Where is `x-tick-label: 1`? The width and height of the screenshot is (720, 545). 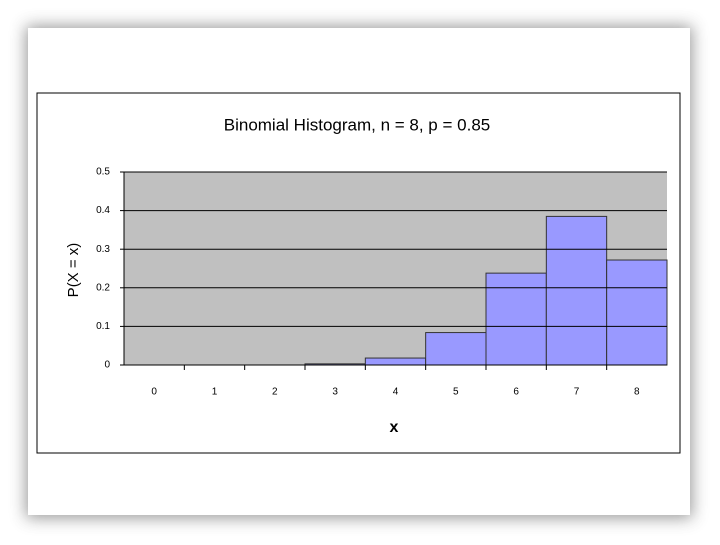
x-tick-label: 1 is located at coordinates (215, 392).